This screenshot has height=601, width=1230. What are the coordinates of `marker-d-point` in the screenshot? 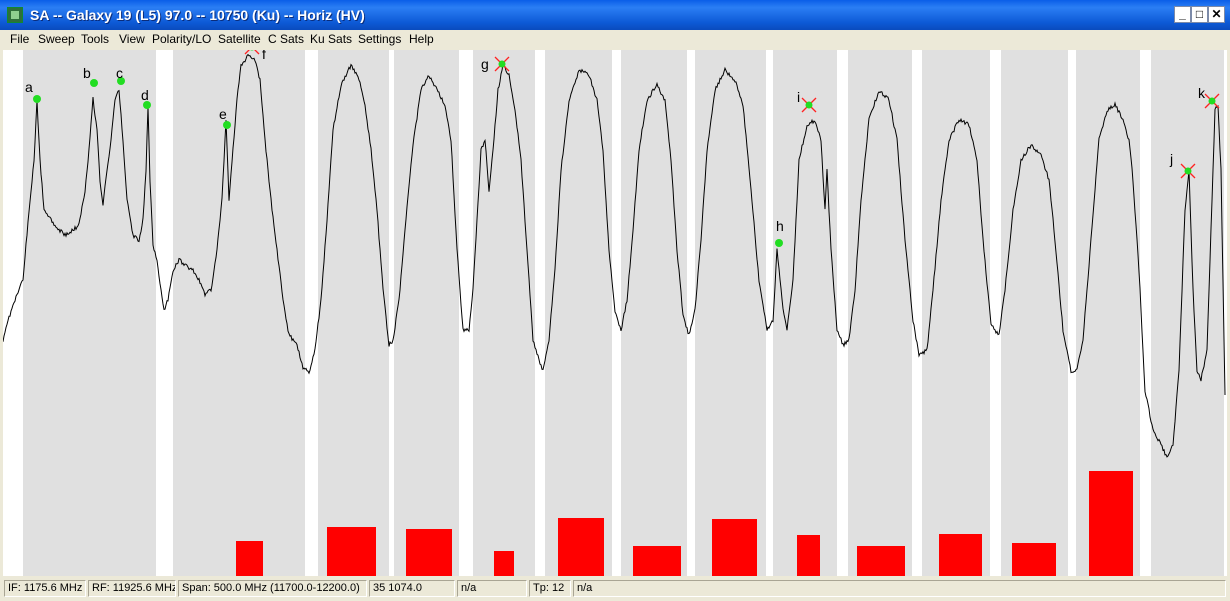 It's located at (147, 105).